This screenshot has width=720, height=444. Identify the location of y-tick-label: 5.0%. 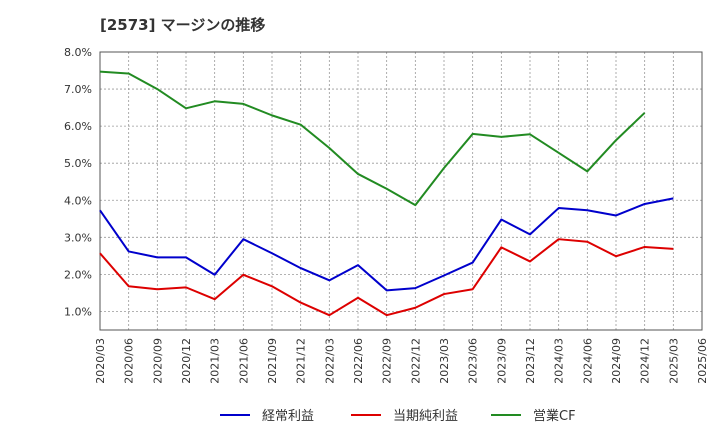
(78, 163).